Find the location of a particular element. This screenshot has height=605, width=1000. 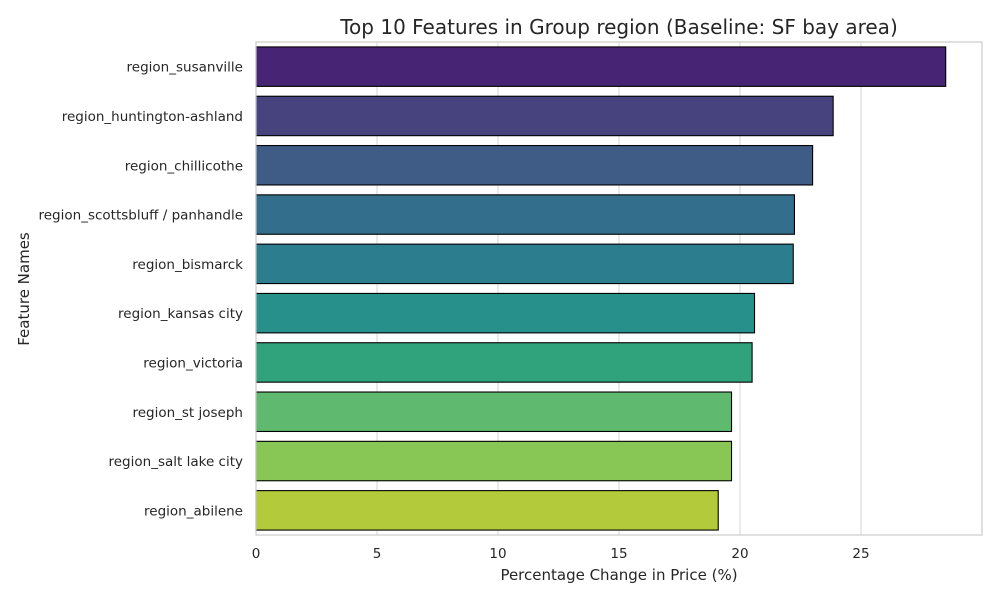

bar-region-abilene is located at coordinates (487, 510).